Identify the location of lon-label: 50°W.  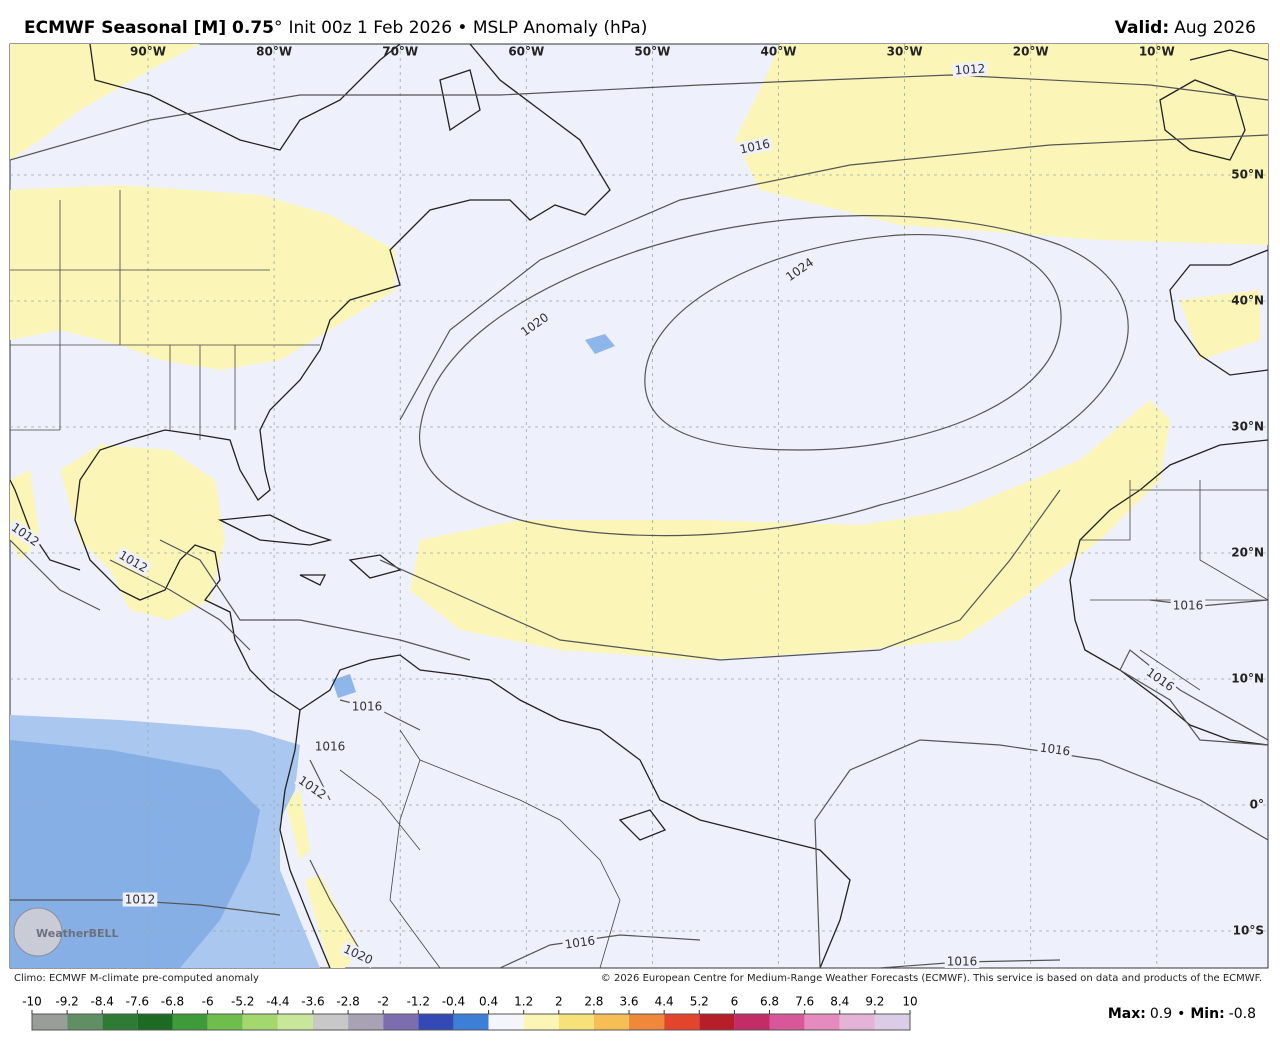
(652, 52).